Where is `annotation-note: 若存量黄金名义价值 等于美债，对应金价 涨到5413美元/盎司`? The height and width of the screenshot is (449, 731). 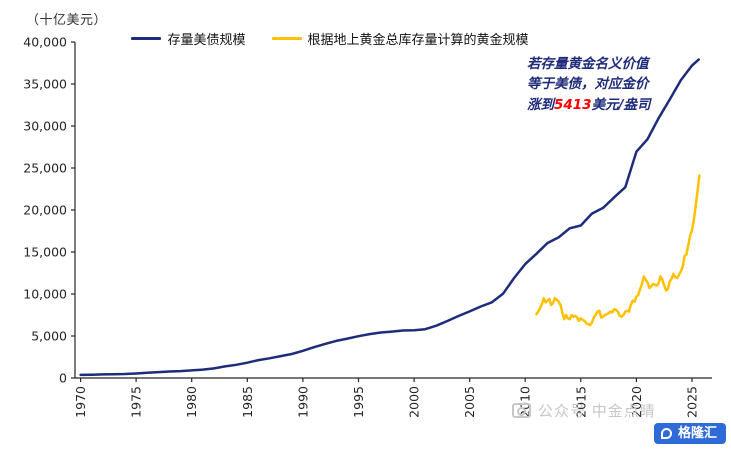 annotation-note: 若存量黄金名义价值 等于美债，对应金价 涨到5413美元/盎司 is located at coordinates (589, 84).